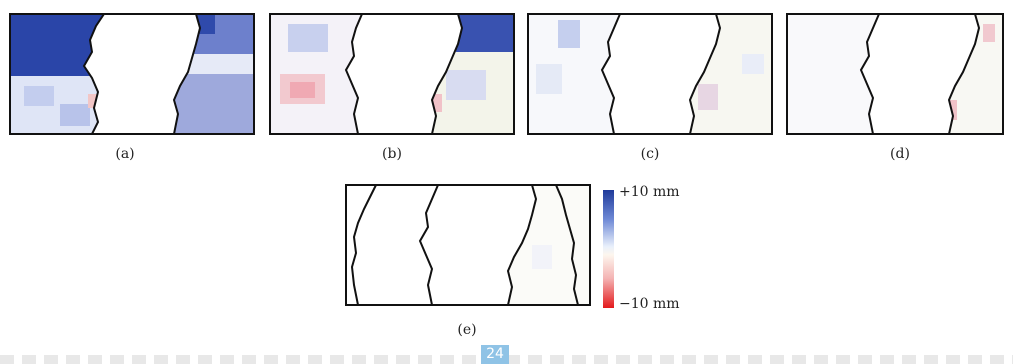  What do you see at coordinates (392, 154) in the screenshot?
I see `caption-b: (b)` at bounding box center [392, 154].